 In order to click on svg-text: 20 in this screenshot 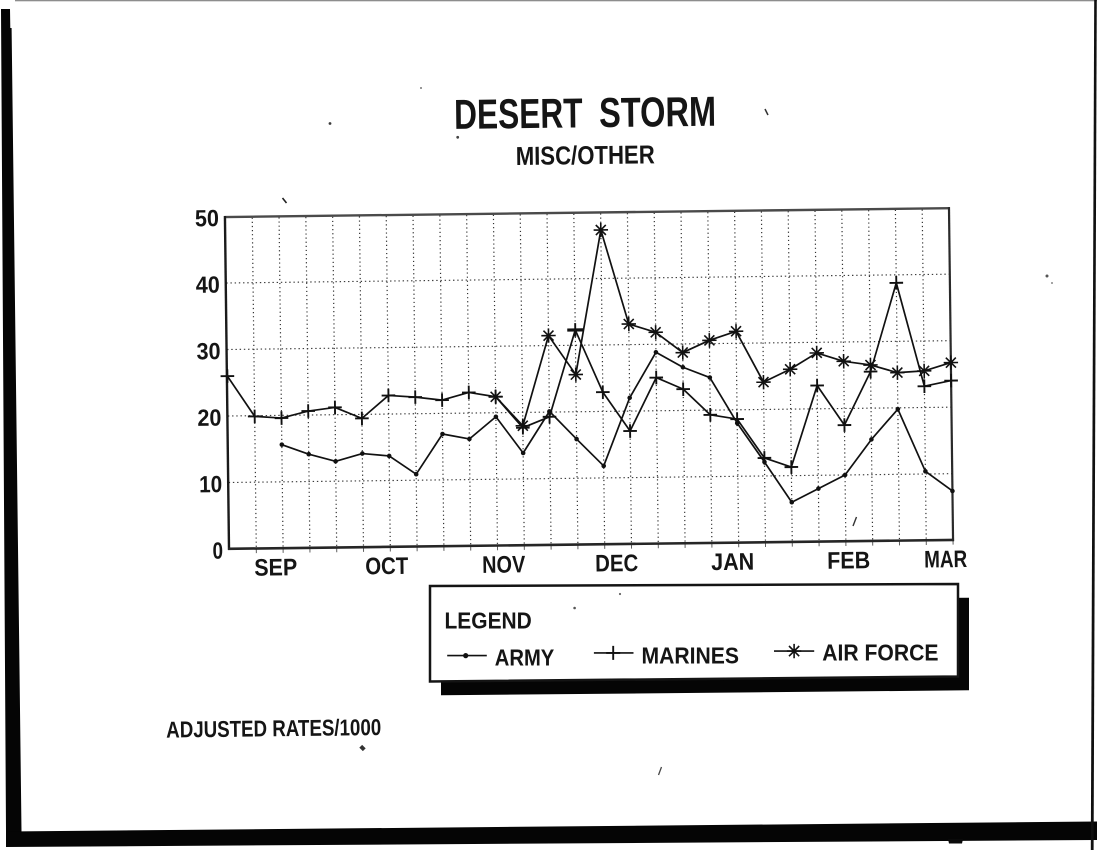, I will do `click(209, 418)`.